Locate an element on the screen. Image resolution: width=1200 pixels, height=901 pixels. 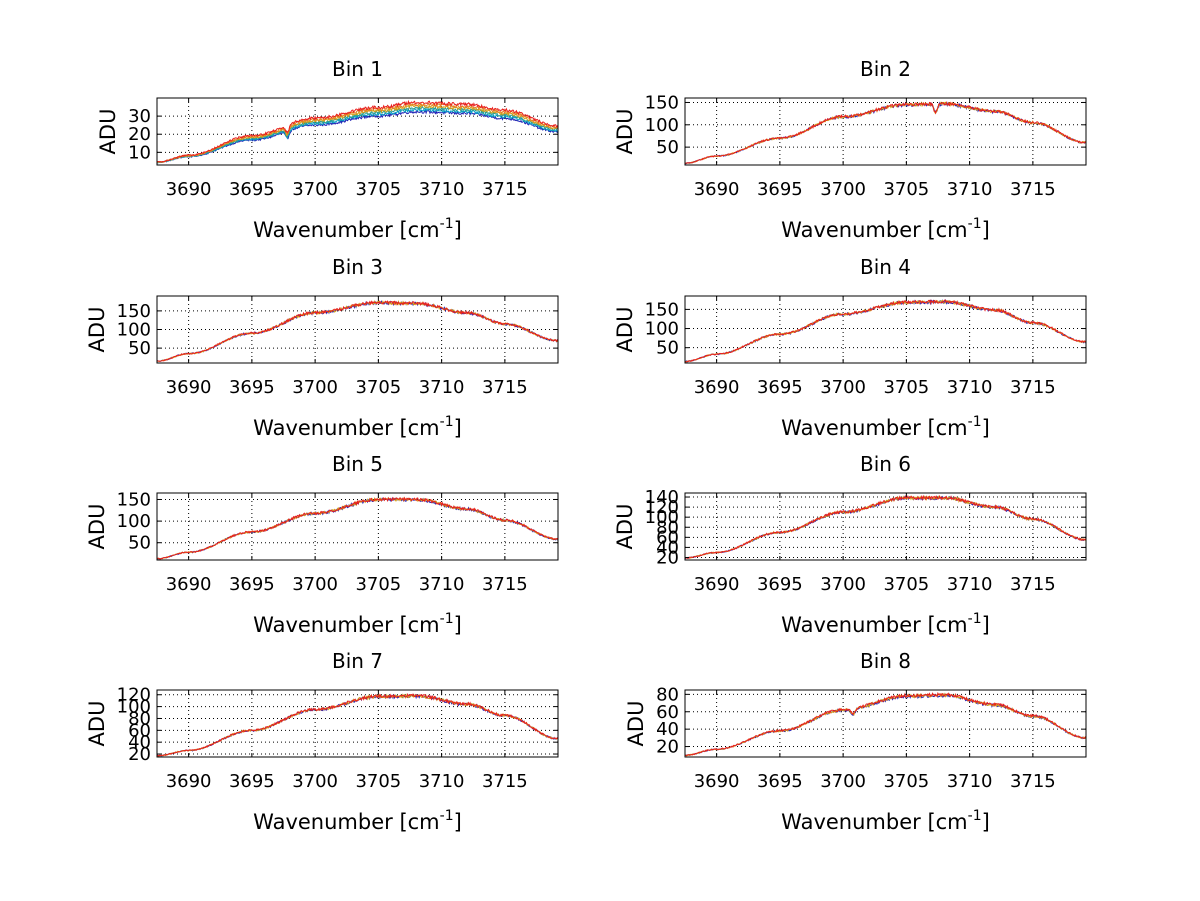
y-tick-label: 10 is located at coordinates (139, 152).